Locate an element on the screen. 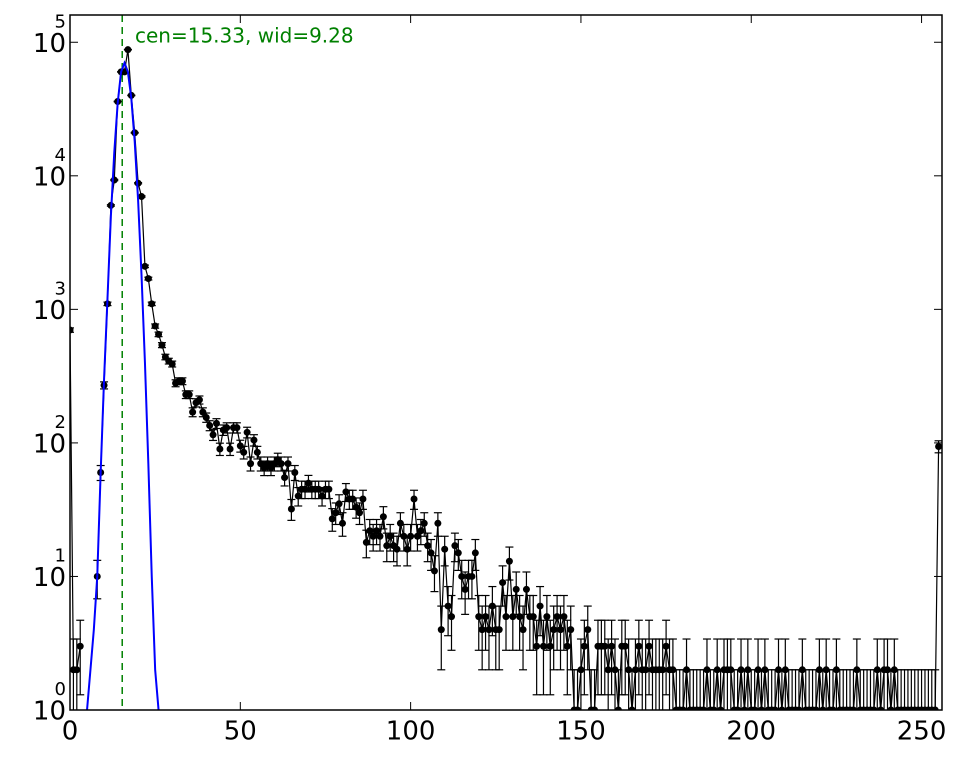  y-tick-exponent: 4 is located at coordinates (60, 155).